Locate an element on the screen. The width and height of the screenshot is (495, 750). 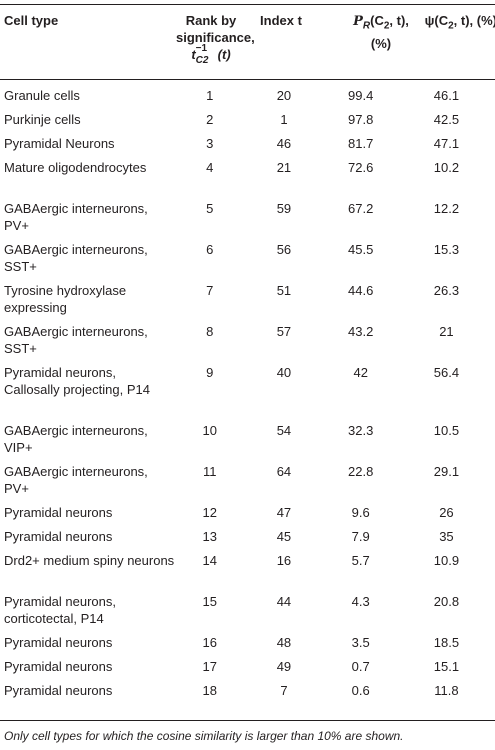
header-psi-tail: , t), (%) is located at coordinates (474, 20).